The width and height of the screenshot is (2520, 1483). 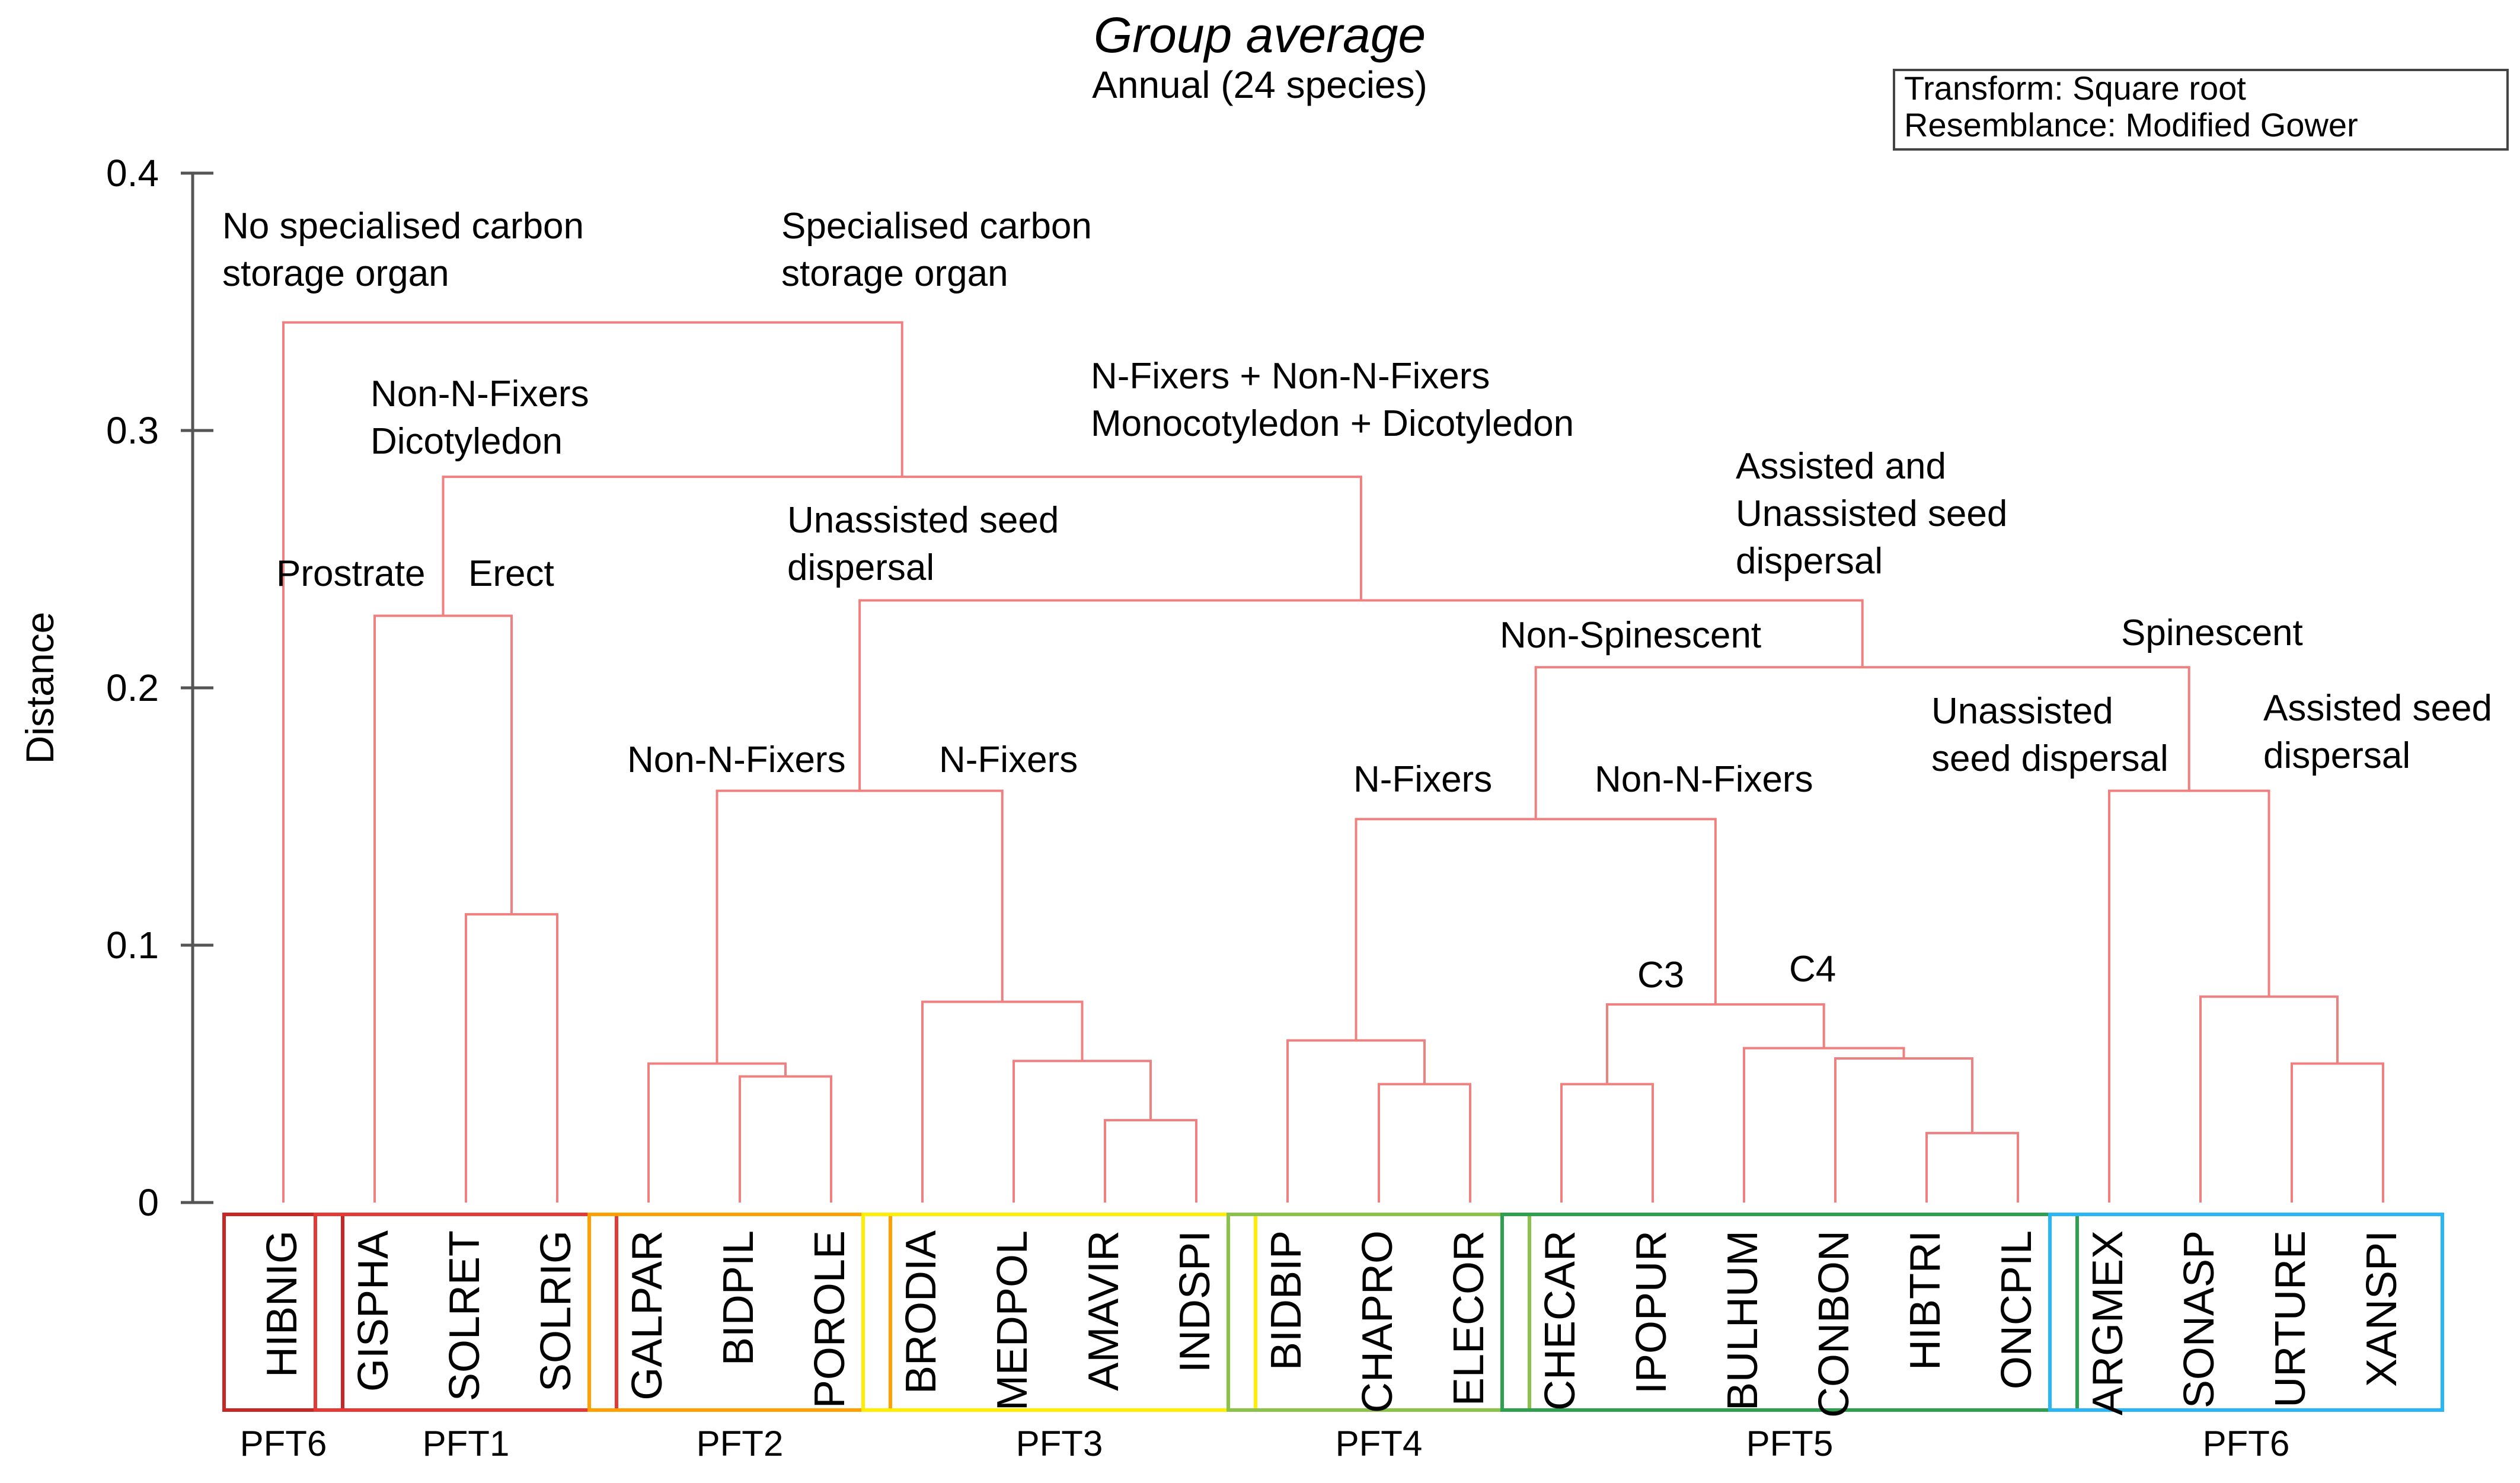 I want to click on annotation-15-line-0: Assisted seed, so click(x=2377, y=708).